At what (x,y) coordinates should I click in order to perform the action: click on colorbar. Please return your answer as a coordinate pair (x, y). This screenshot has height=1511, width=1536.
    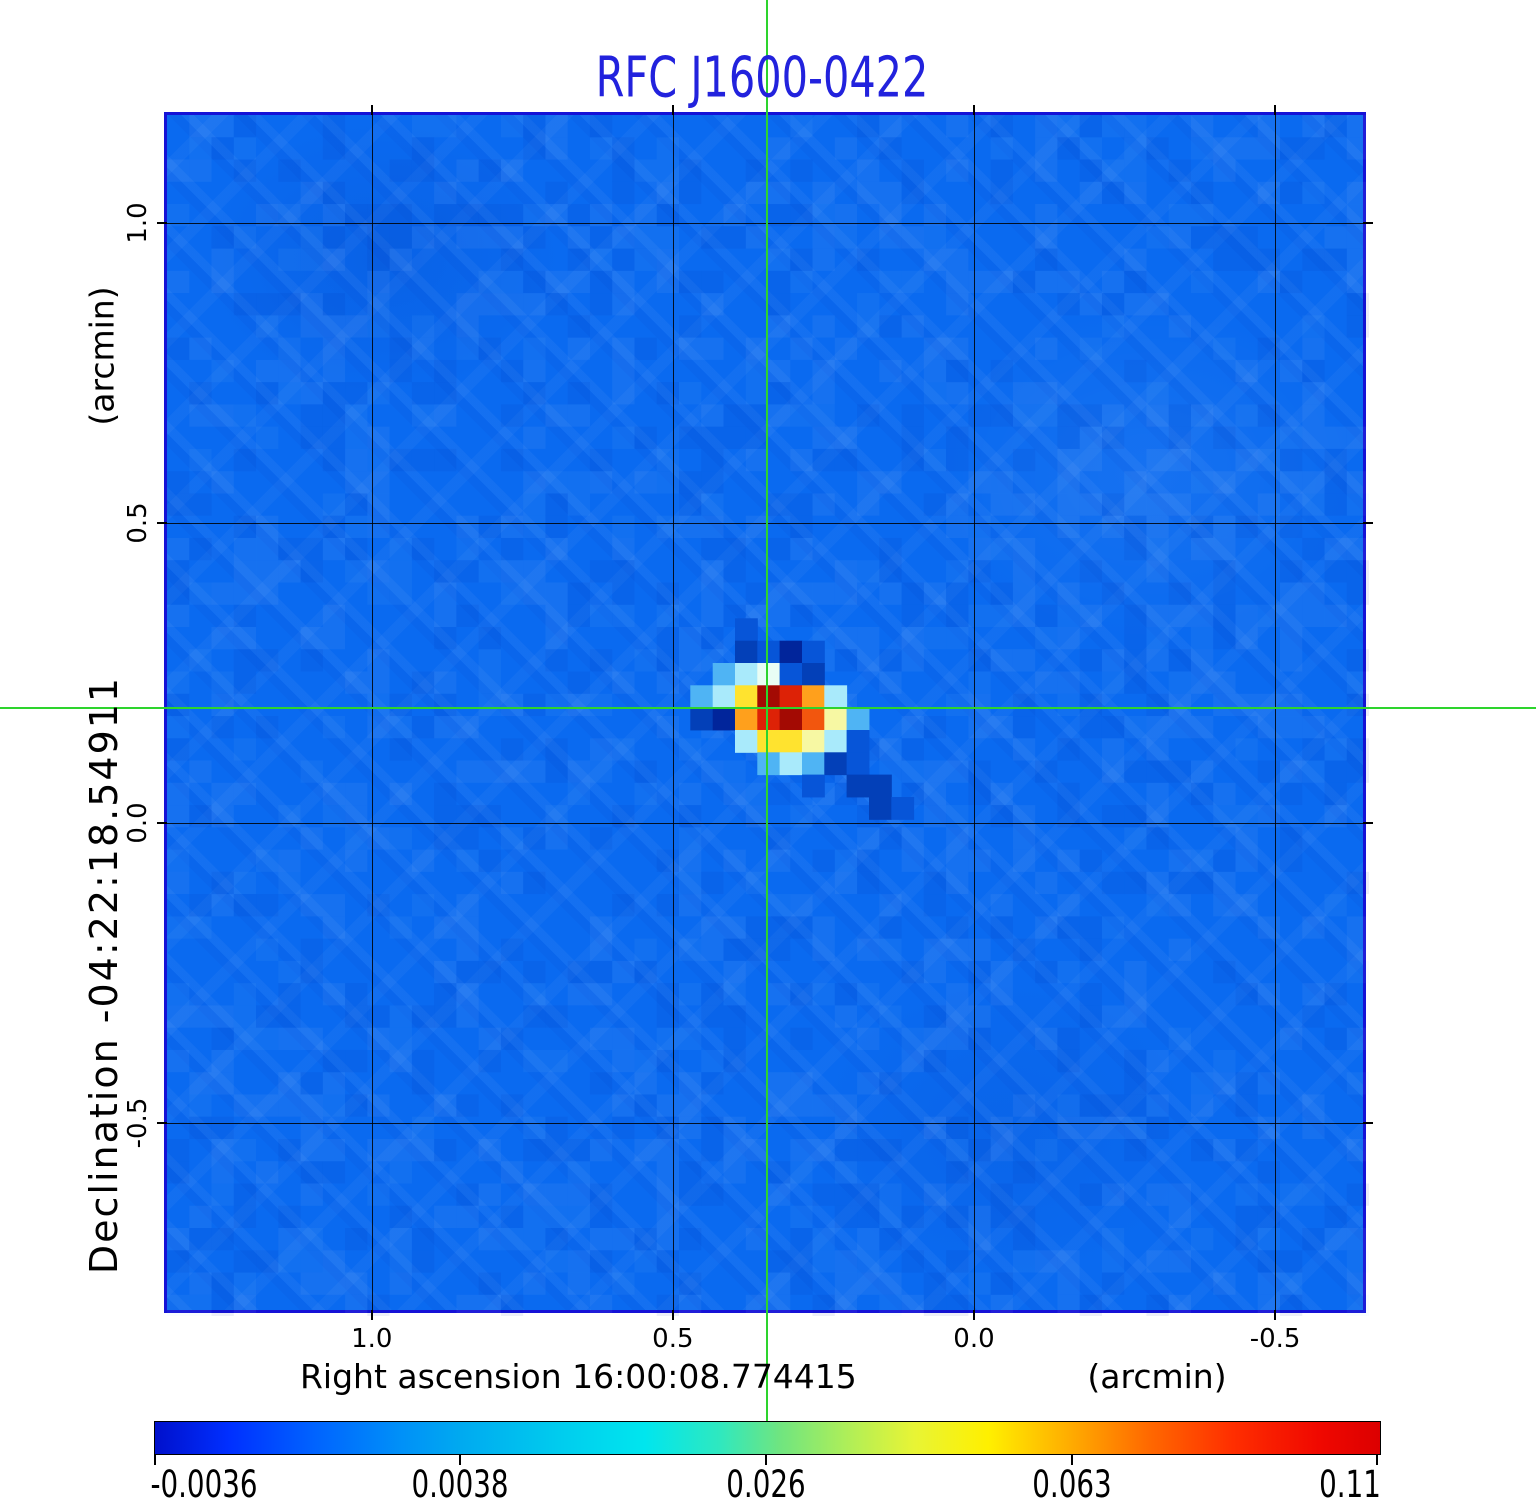
    Looking at the image, I should click on (767, 1438).